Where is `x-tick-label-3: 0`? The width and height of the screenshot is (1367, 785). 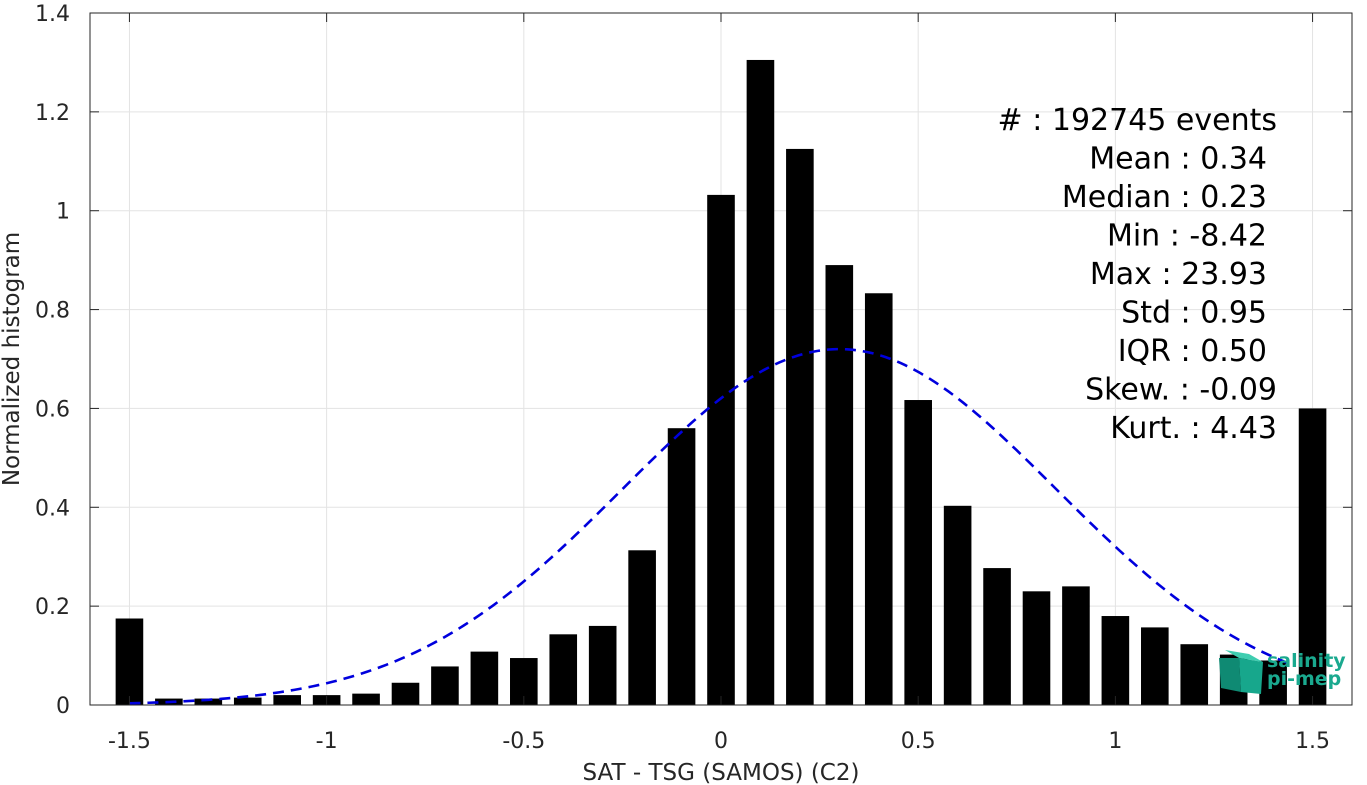 x-tick-label-3: 0 is located at coordinates (721, 741).